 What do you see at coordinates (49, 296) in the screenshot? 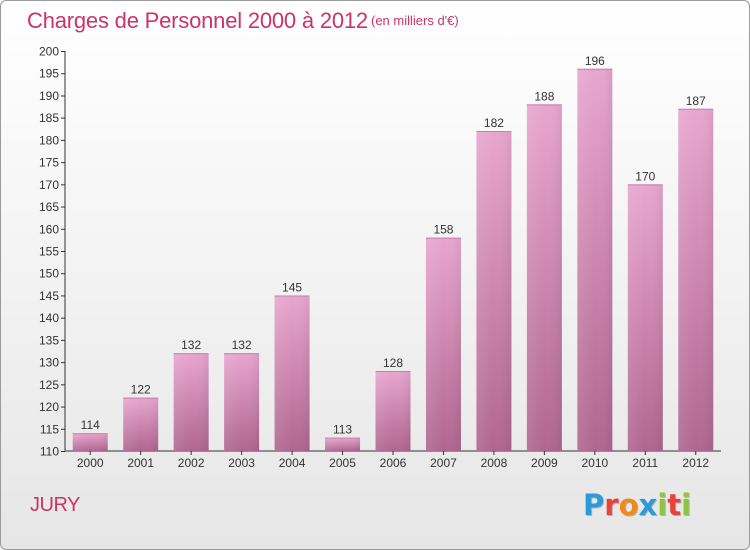
I see `y-tick-label: 145` at bounding box center [49, 296].